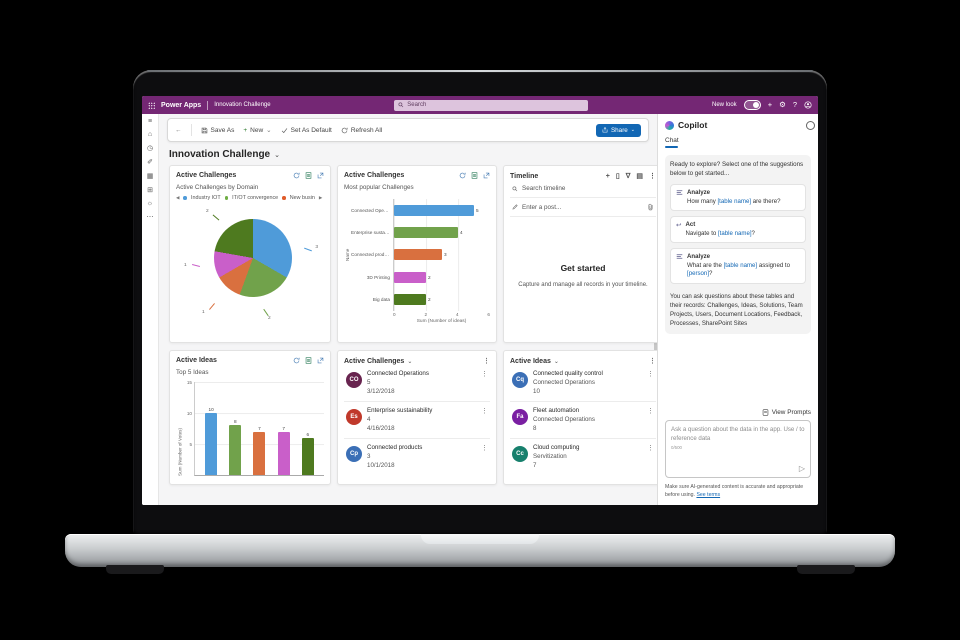  I want to click on list-item: Es Enterprise sustainability 4 4/16/2018 ⋮, so click(417, 420).